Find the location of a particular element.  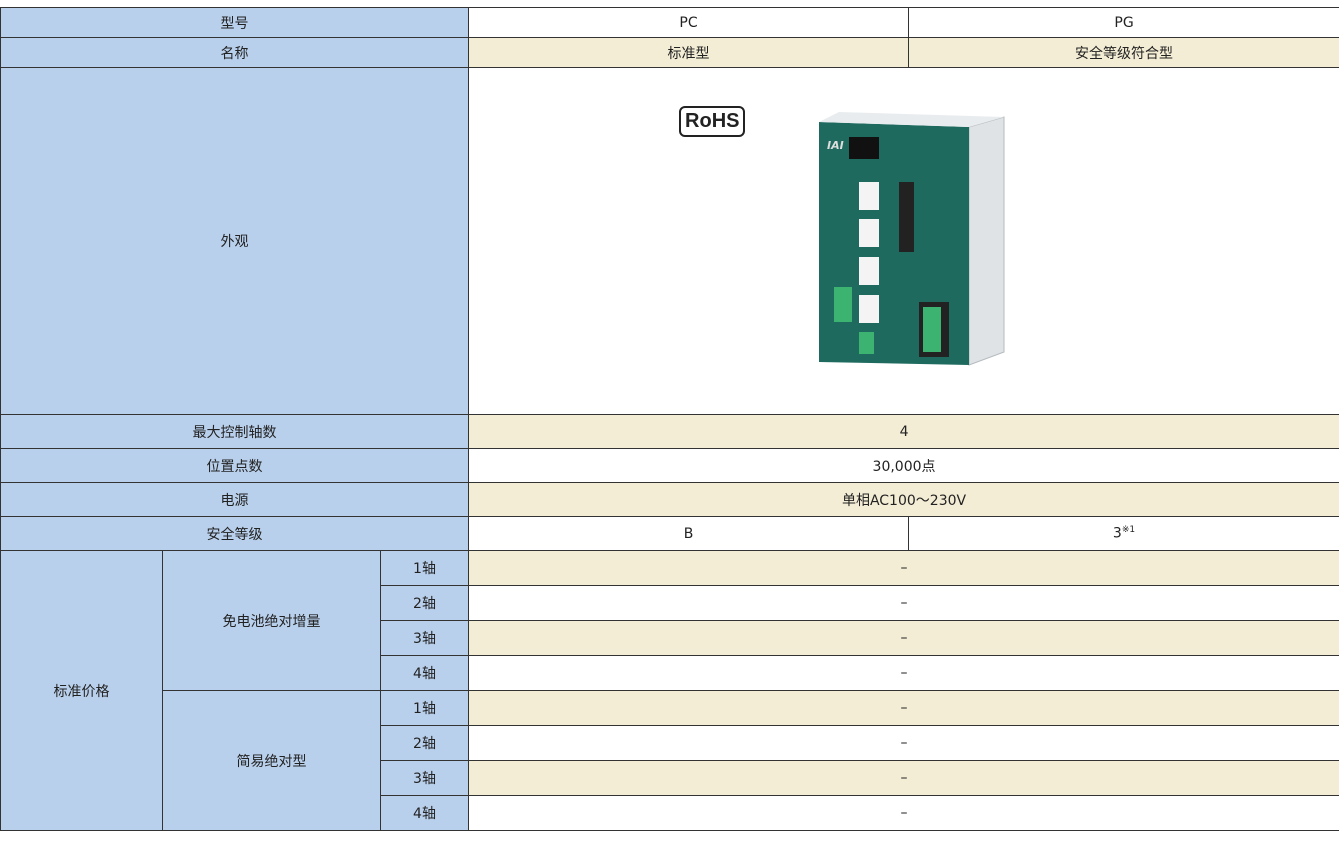

group-label: 简易绝对型 is located at coordinates (272, 761).